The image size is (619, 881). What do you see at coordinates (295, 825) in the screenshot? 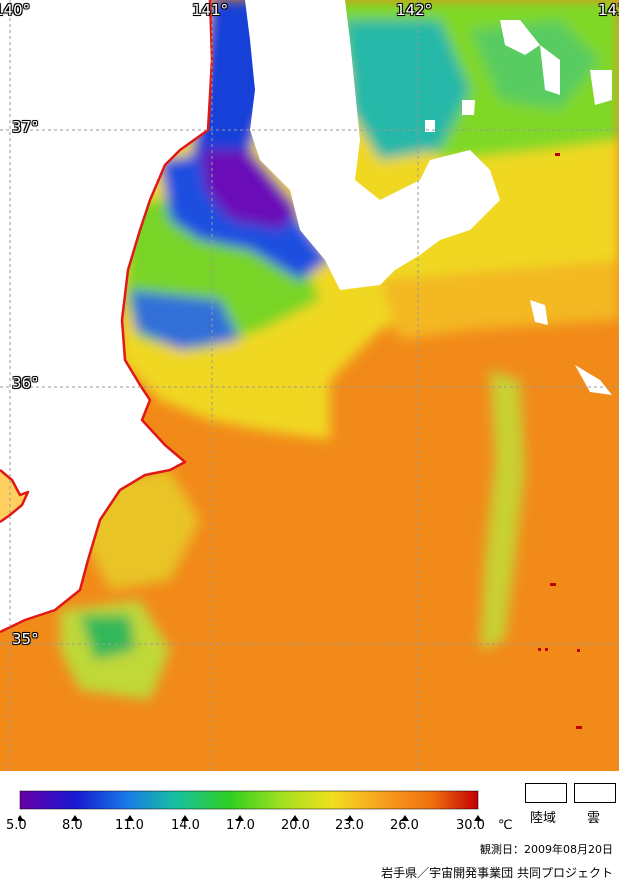
I see `scale-label-20: 20.0` at bounding box center [295, 825].